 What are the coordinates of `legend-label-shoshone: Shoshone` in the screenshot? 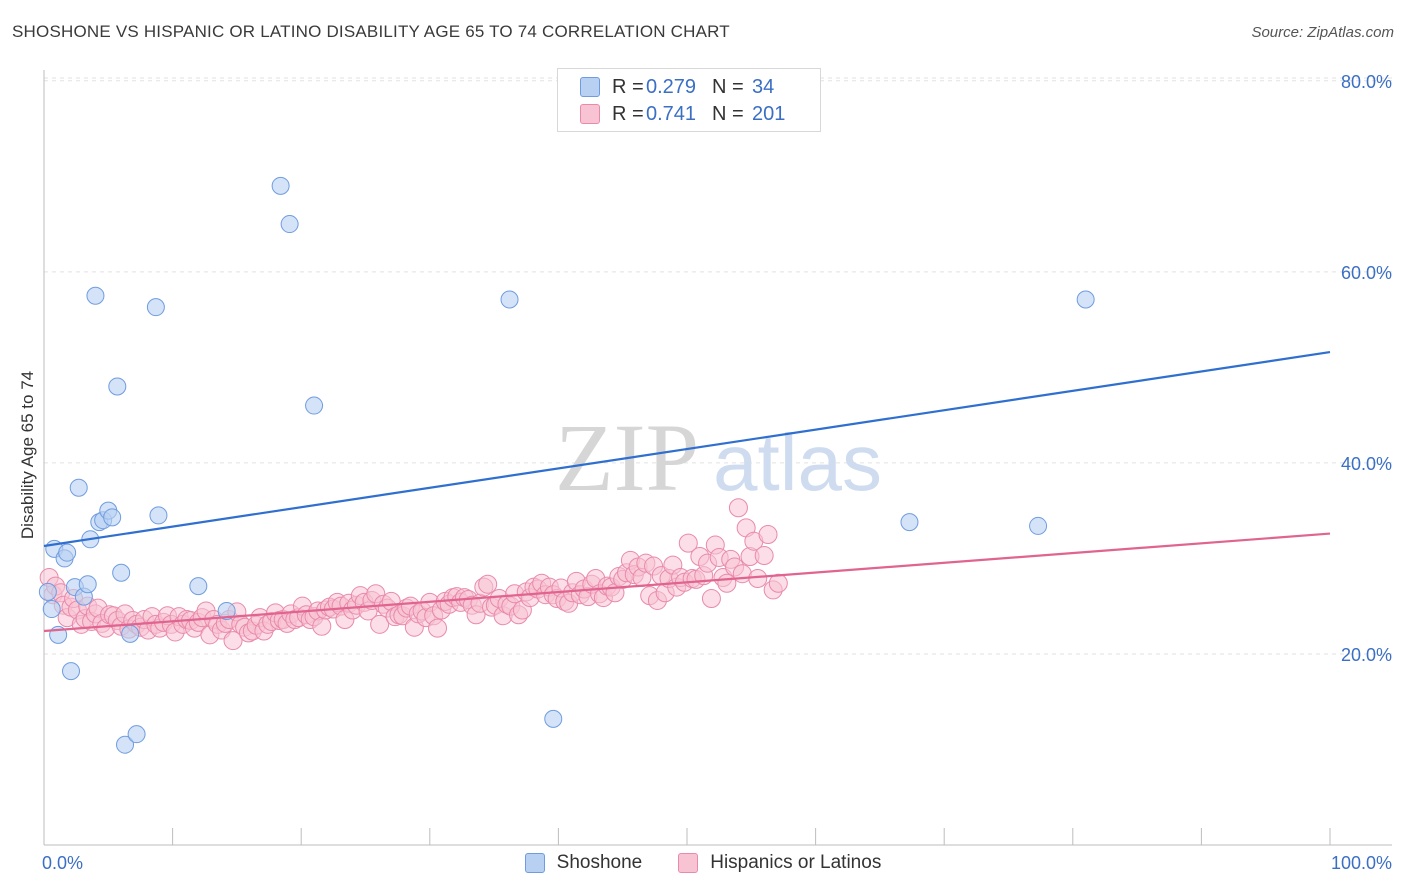 It's located at (599, 862).